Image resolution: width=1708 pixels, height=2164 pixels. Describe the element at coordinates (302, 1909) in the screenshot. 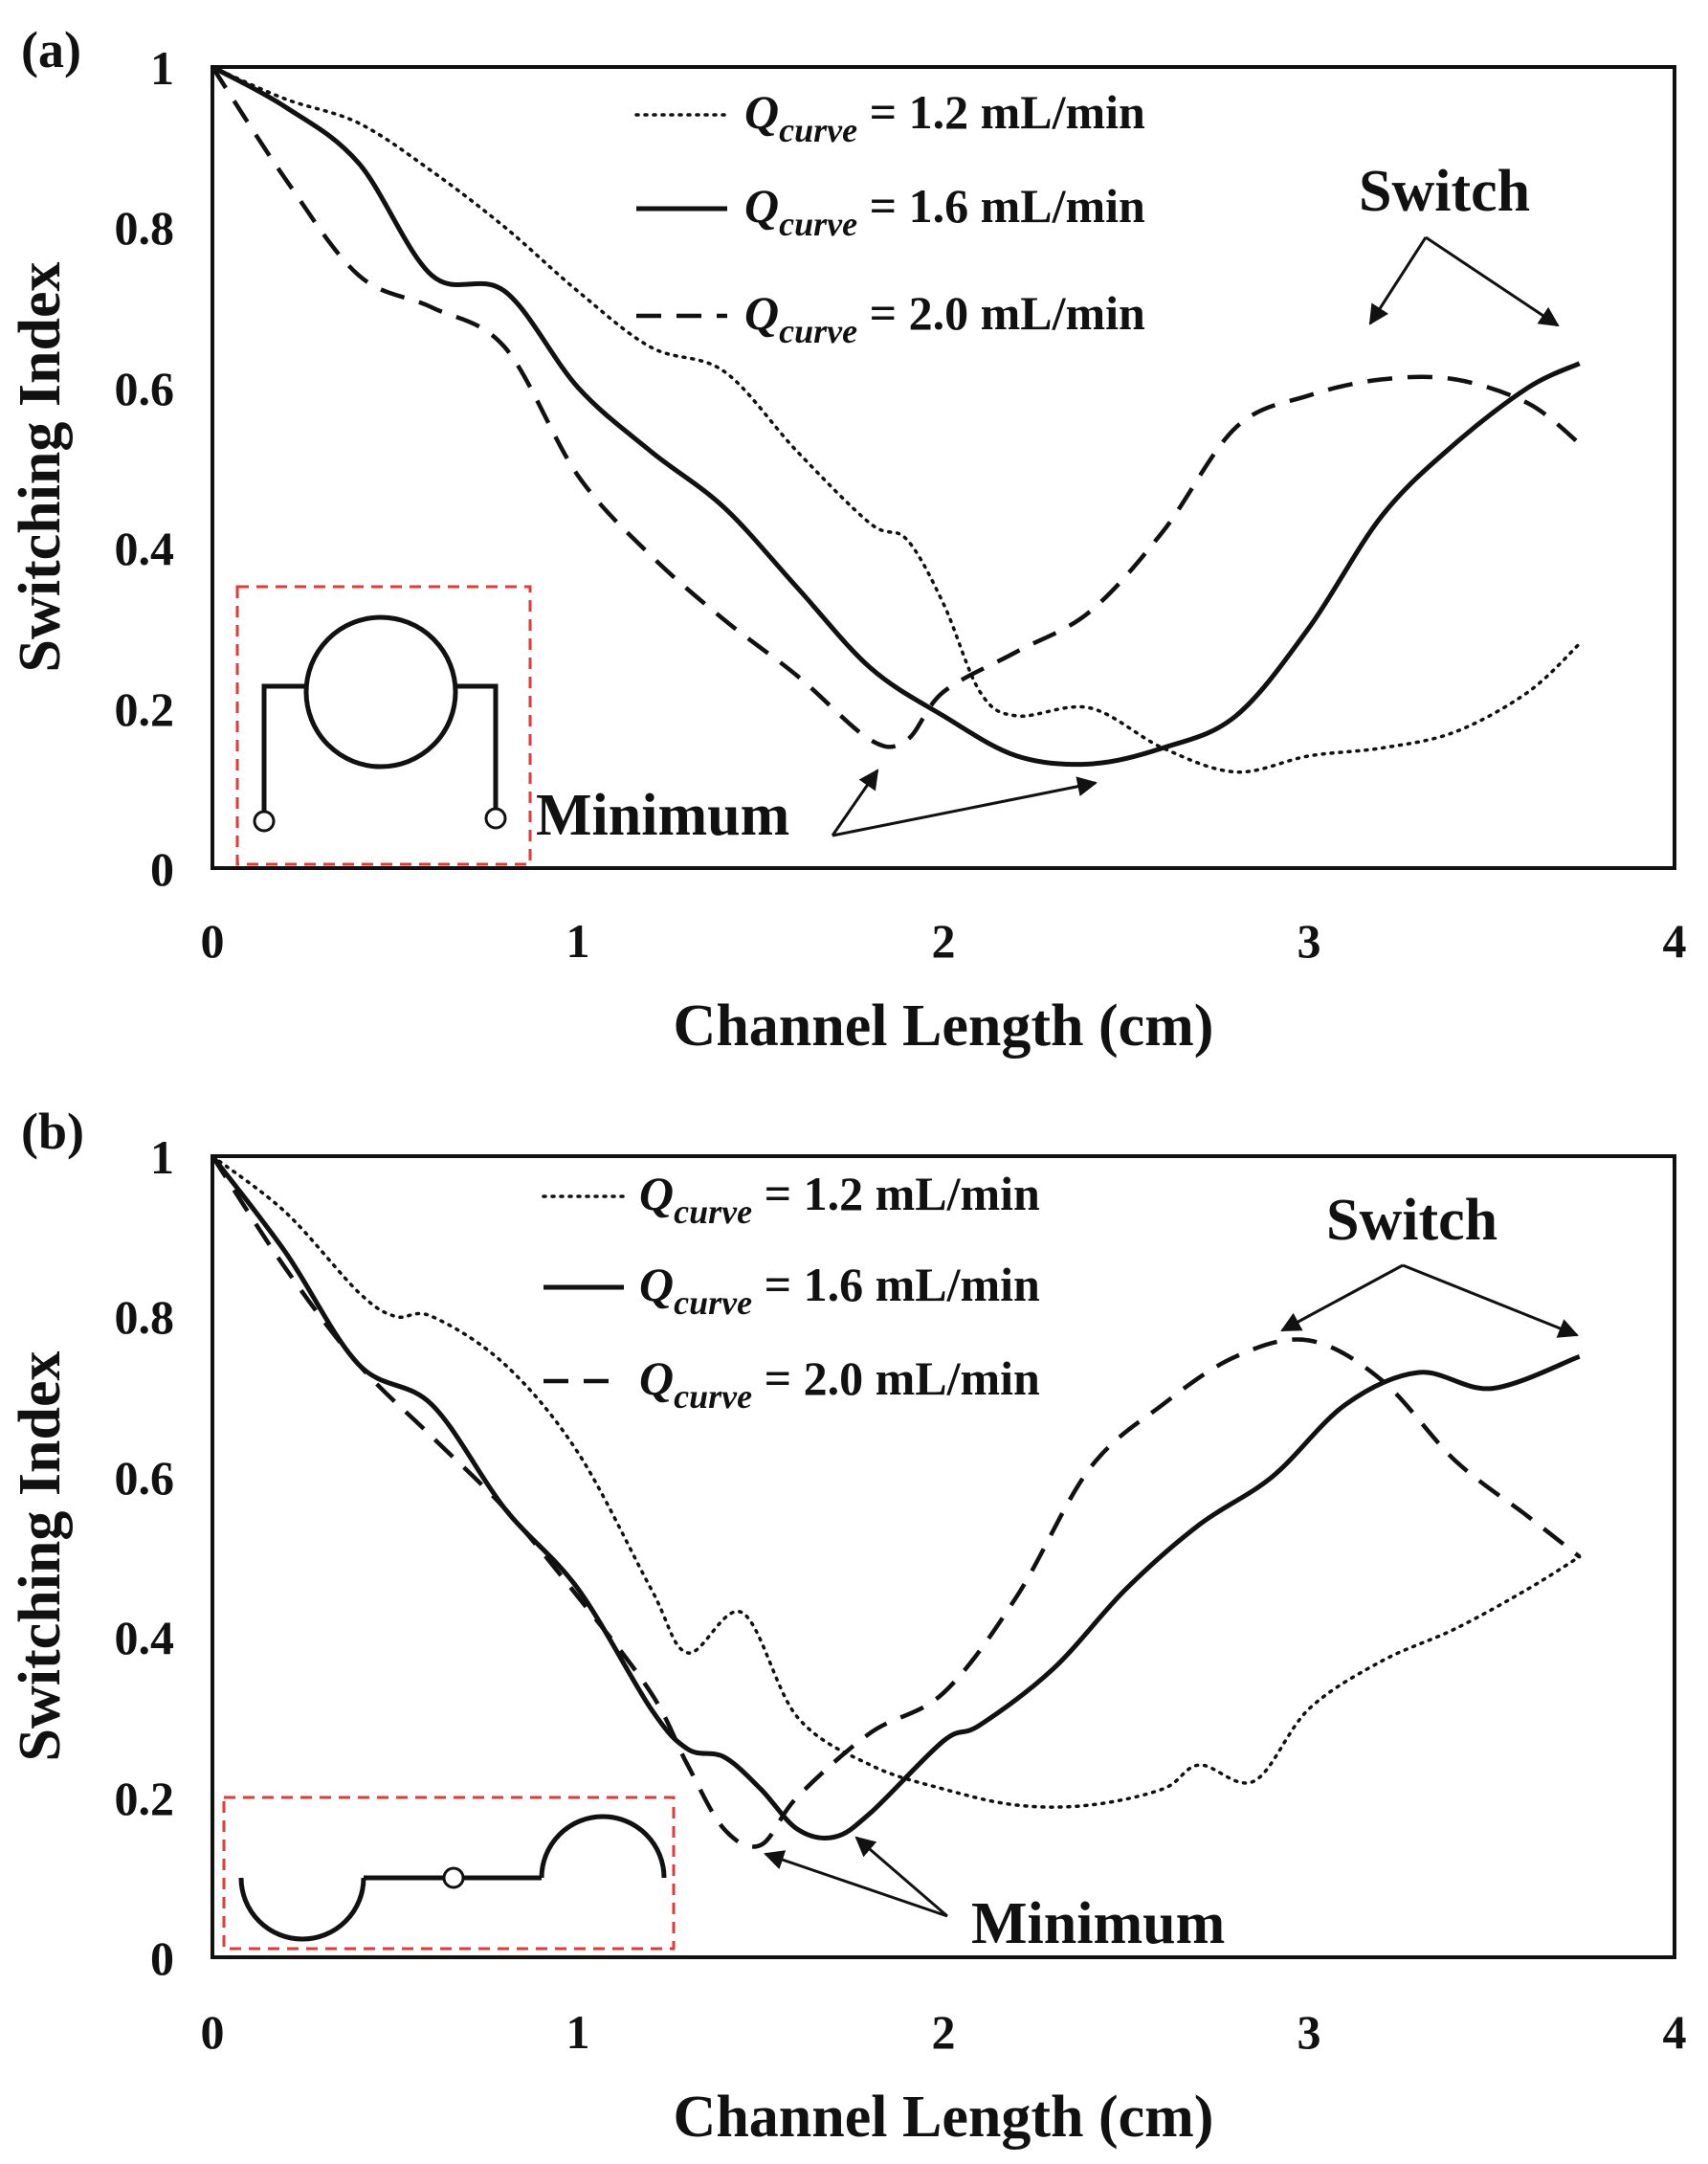

I see `panel-b-inset-bend-left` at that location.